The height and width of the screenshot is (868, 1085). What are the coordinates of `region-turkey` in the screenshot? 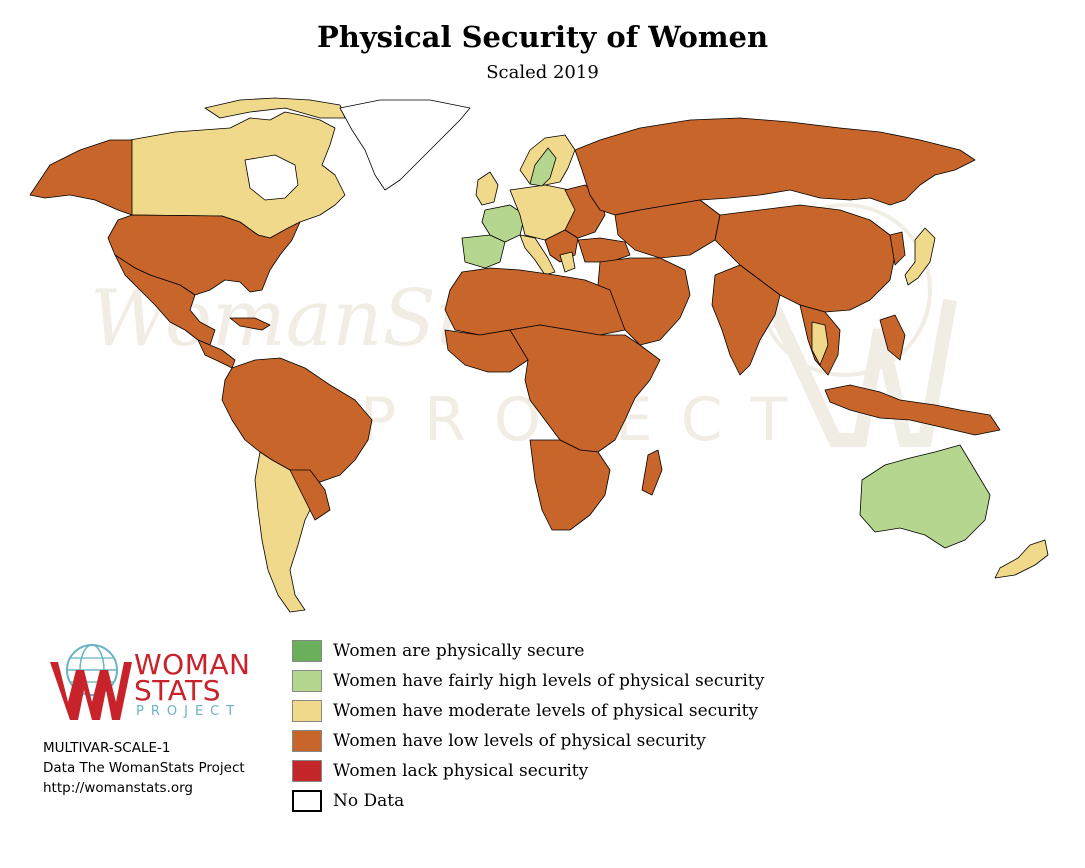 It's located at (604, 250).